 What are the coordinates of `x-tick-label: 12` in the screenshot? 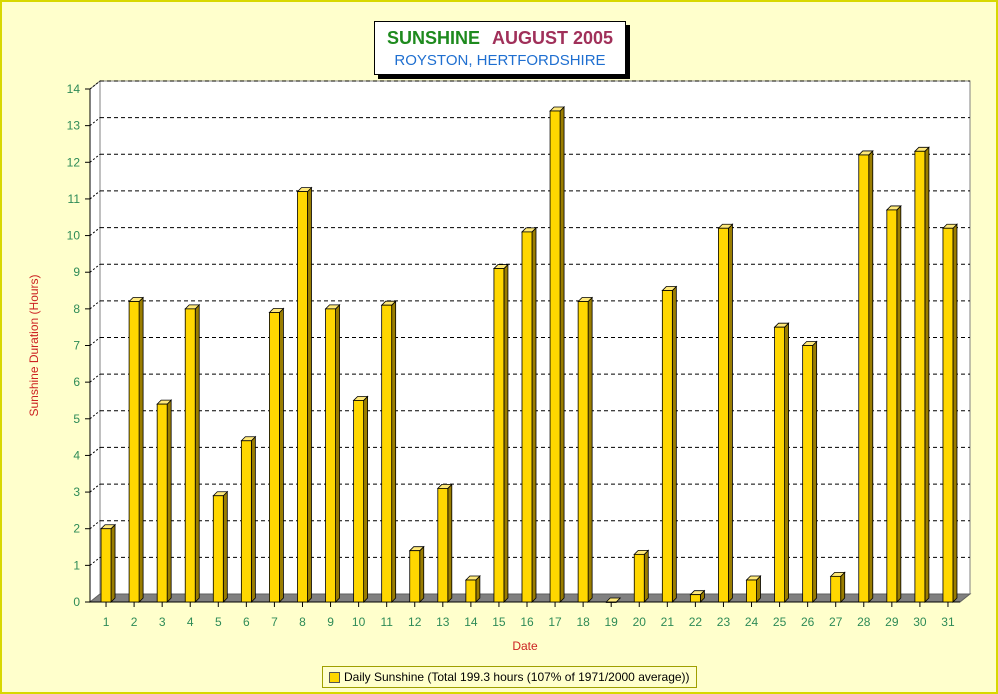 It's located at (415, 622).